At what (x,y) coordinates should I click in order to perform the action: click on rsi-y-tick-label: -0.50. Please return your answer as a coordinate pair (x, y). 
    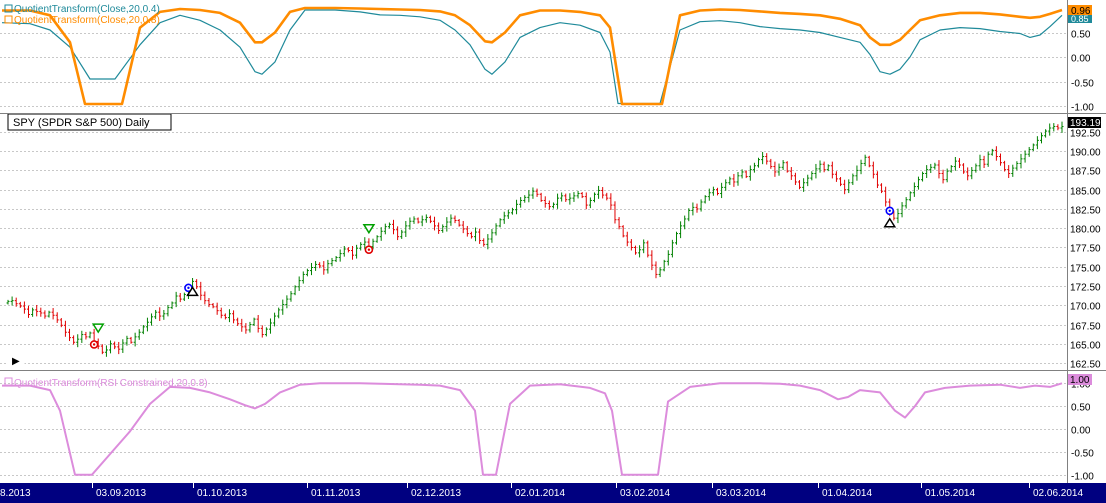
    Looking at the image, I should click on (1082, 454).